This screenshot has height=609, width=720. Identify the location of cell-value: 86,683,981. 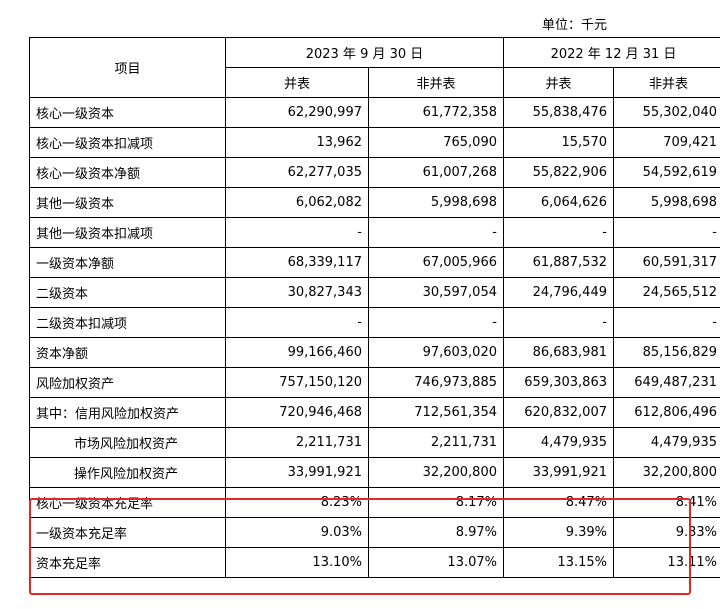
(558, 352).